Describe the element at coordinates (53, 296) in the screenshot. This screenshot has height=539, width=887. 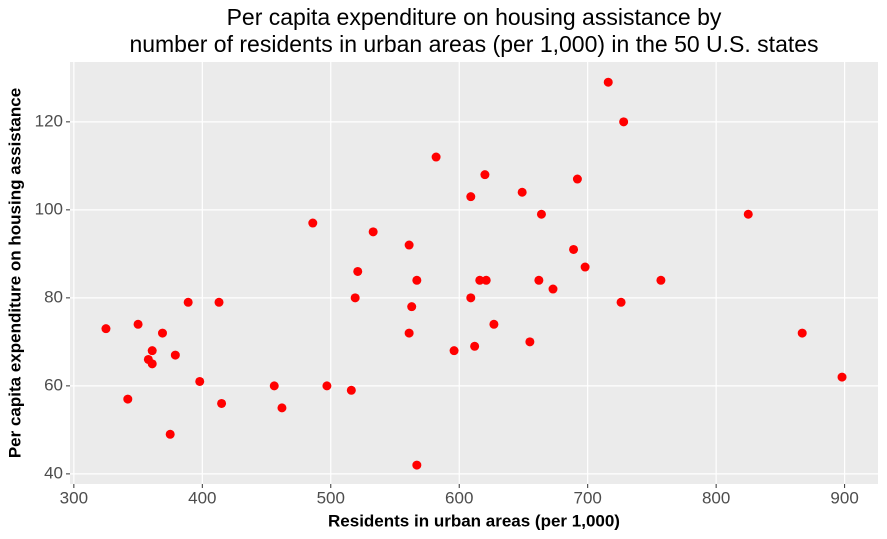
I see `y-tick-label: 80` at that location.